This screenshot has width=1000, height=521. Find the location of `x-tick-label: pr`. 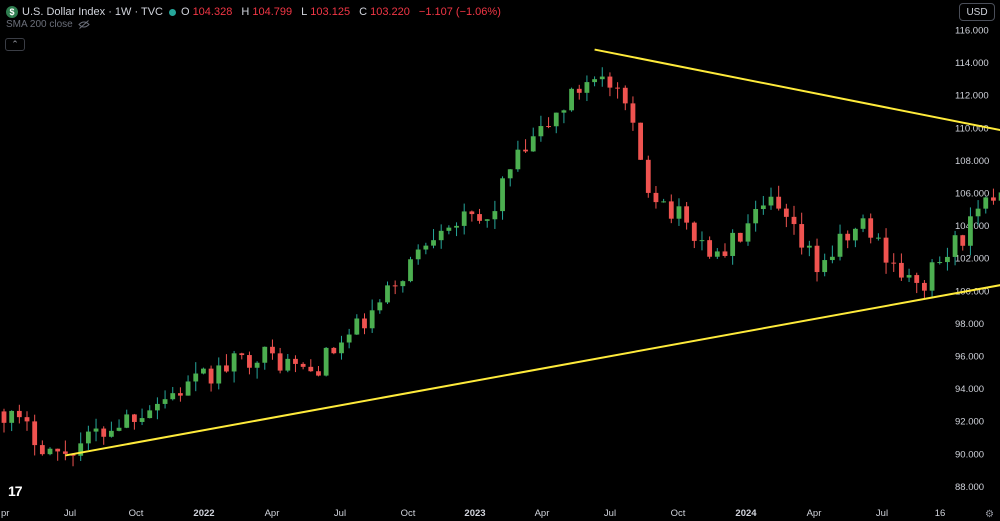

x-tick-label: pr is located at coordinates (5, 513).